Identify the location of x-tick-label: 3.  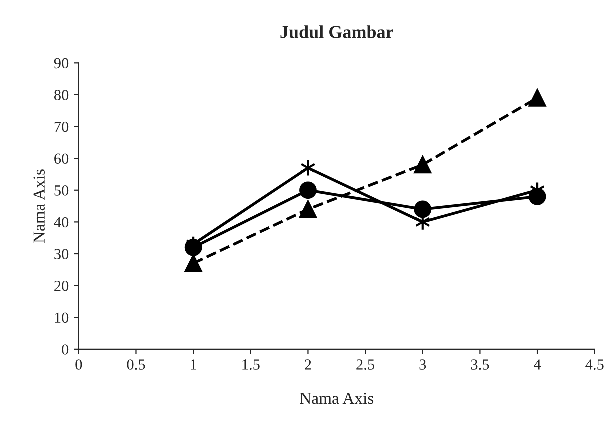
(423, 365).